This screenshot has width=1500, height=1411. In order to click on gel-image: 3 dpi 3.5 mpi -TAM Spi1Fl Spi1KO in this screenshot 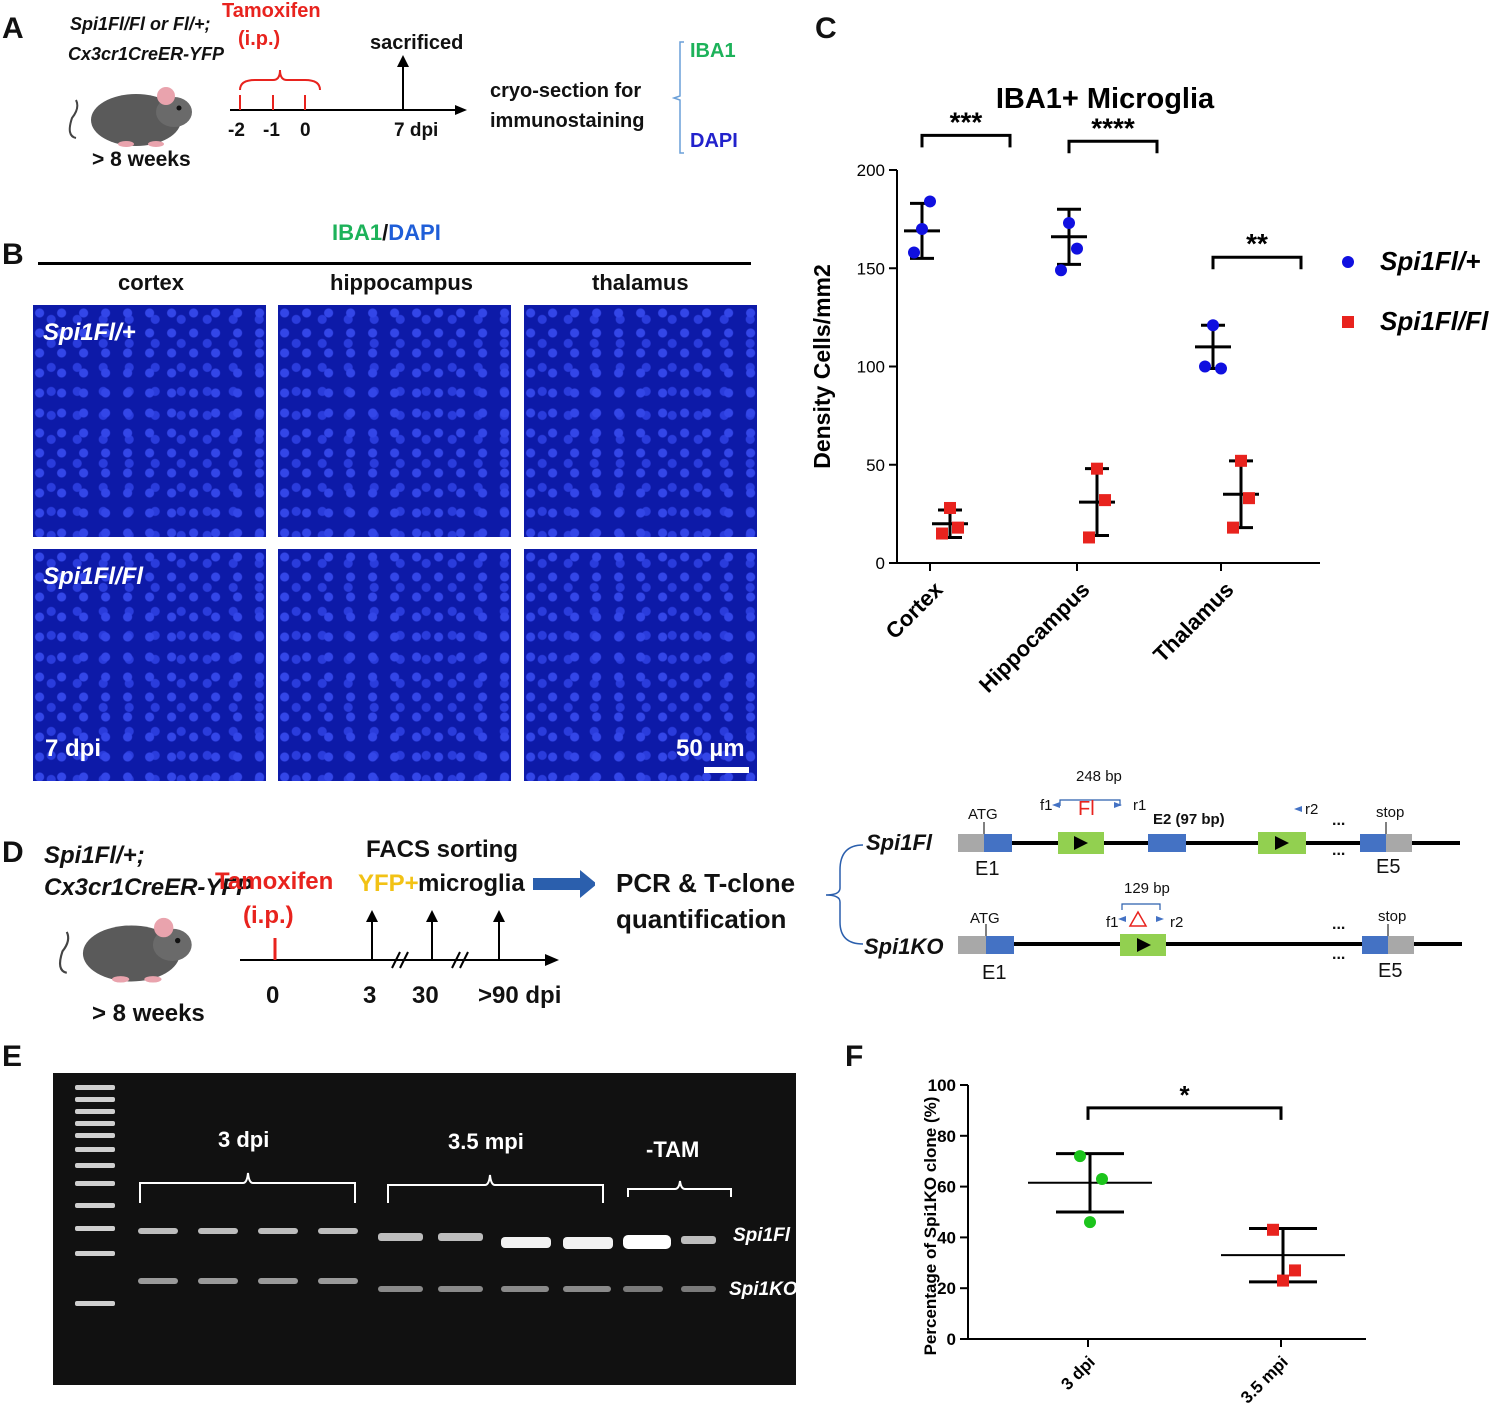, I will do `click(425, 1229)`.